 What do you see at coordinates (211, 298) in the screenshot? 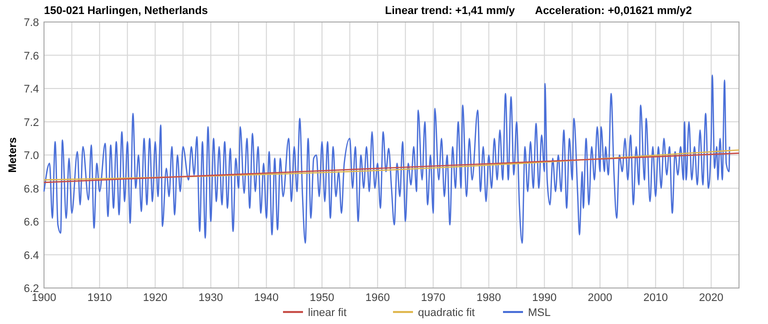
I see `x-tick-label: 1930` at bounding box center [211, 298].